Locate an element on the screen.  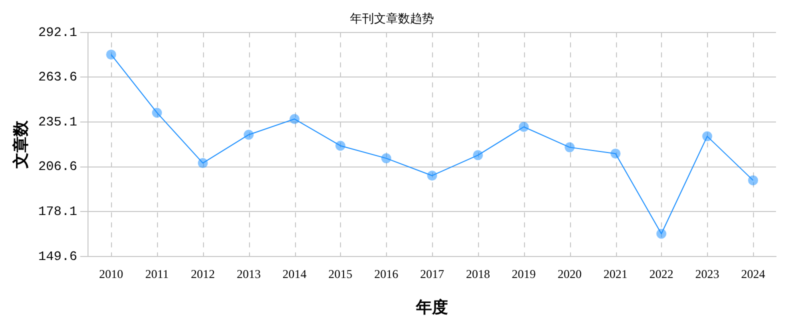
x-tick-label: 2017 is located at coordinates (432, 273).